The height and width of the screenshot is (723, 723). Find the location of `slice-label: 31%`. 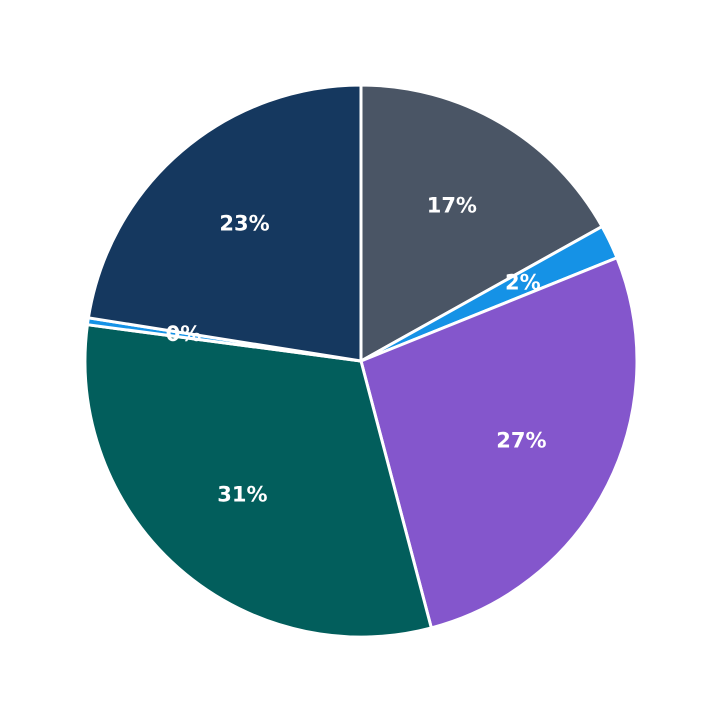

slice-label: 31% is located at coordinates (242, 495).